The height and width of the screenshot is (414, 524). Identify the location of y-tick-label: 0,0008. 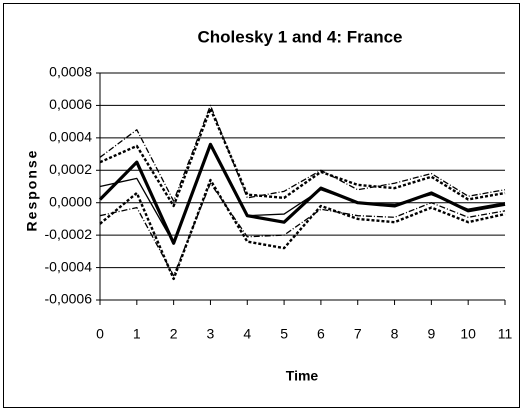
(70, 72).